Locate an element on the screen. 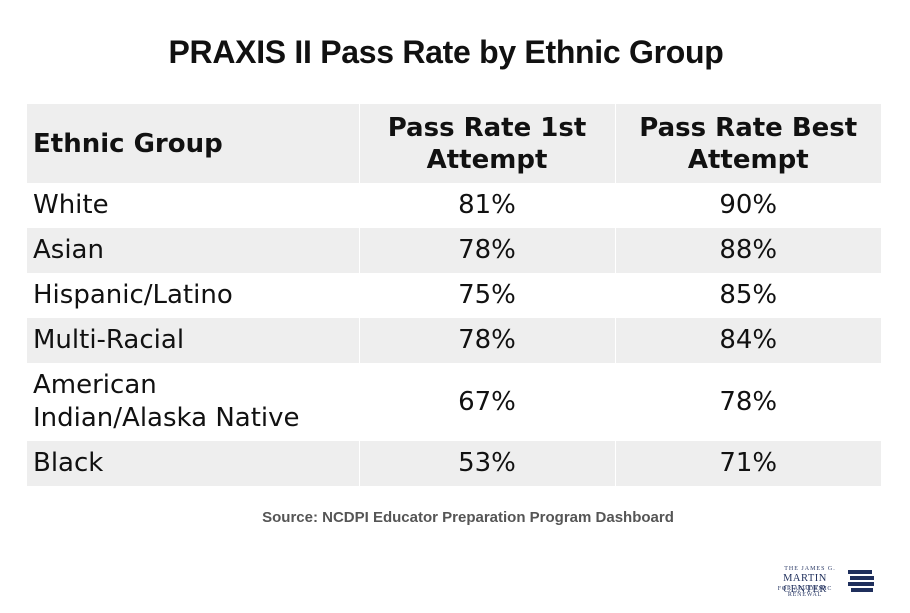 The width and height of the screenshot is (910, 613). table-row: Multi-Racial 78% 84% is located at coordinates (454, 340).